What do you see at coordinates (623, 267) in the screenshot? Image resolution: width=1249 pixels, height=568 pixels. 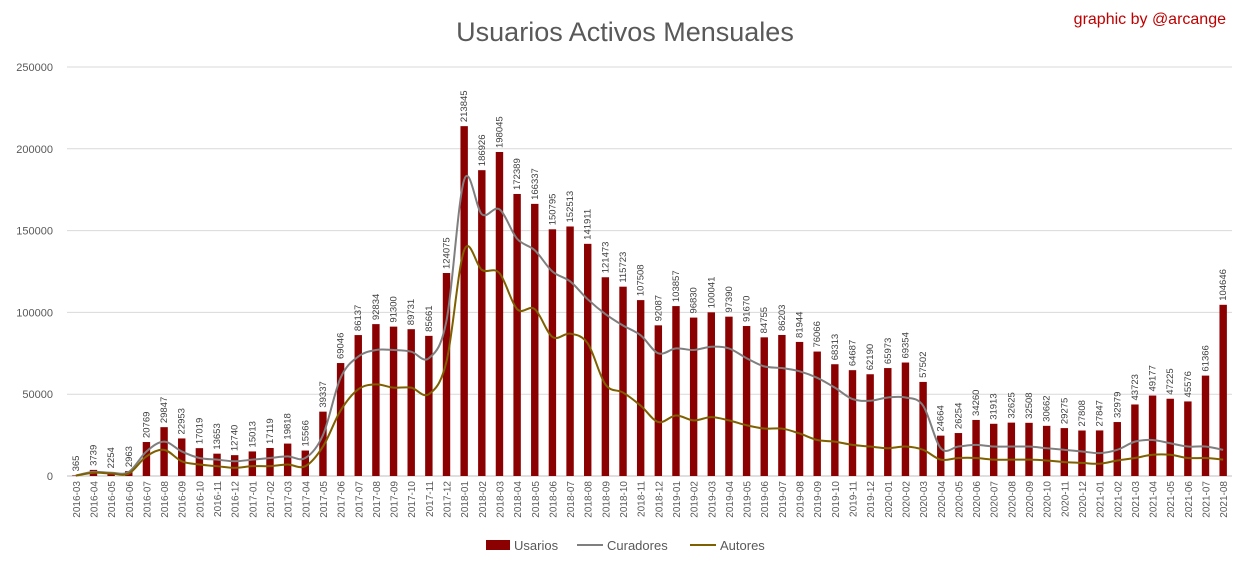 I see `data-label: 115723` at bounding box center [623, 267].